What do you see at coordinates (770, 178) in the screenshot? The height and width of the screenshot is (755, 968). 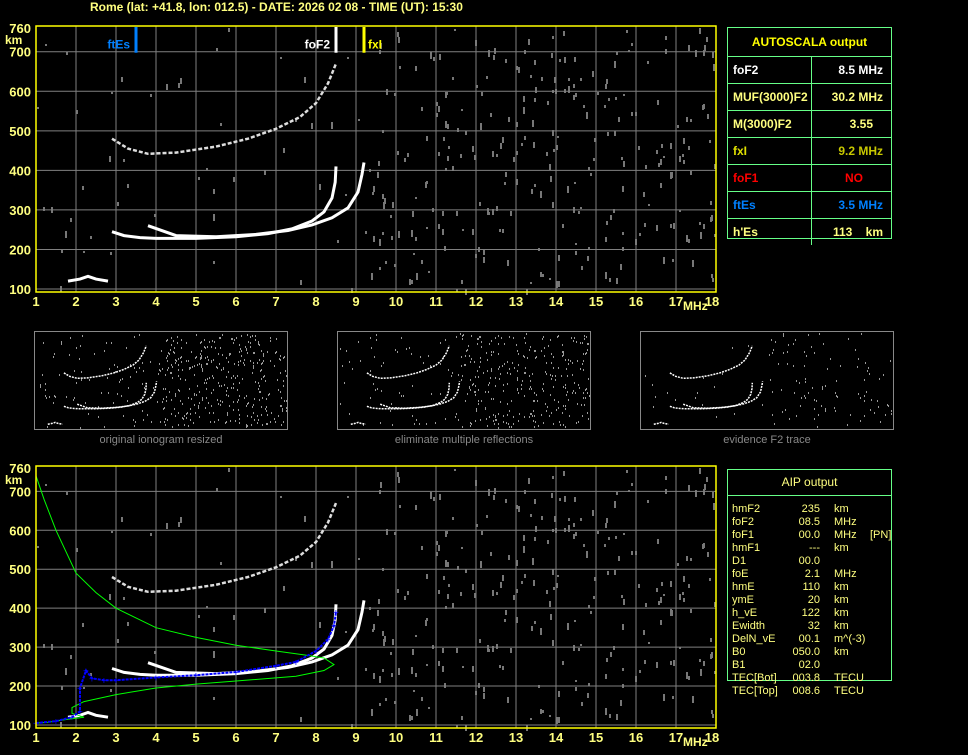 I see `autoscala-param-label: foF1` at bounding box center [770, 178].